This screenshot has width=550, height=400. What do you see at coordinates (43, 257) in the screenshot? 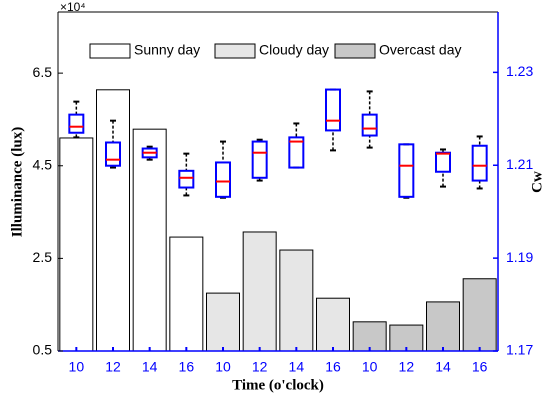
I see `y-tick-label: 2.5` at bounding box center [43, 257].